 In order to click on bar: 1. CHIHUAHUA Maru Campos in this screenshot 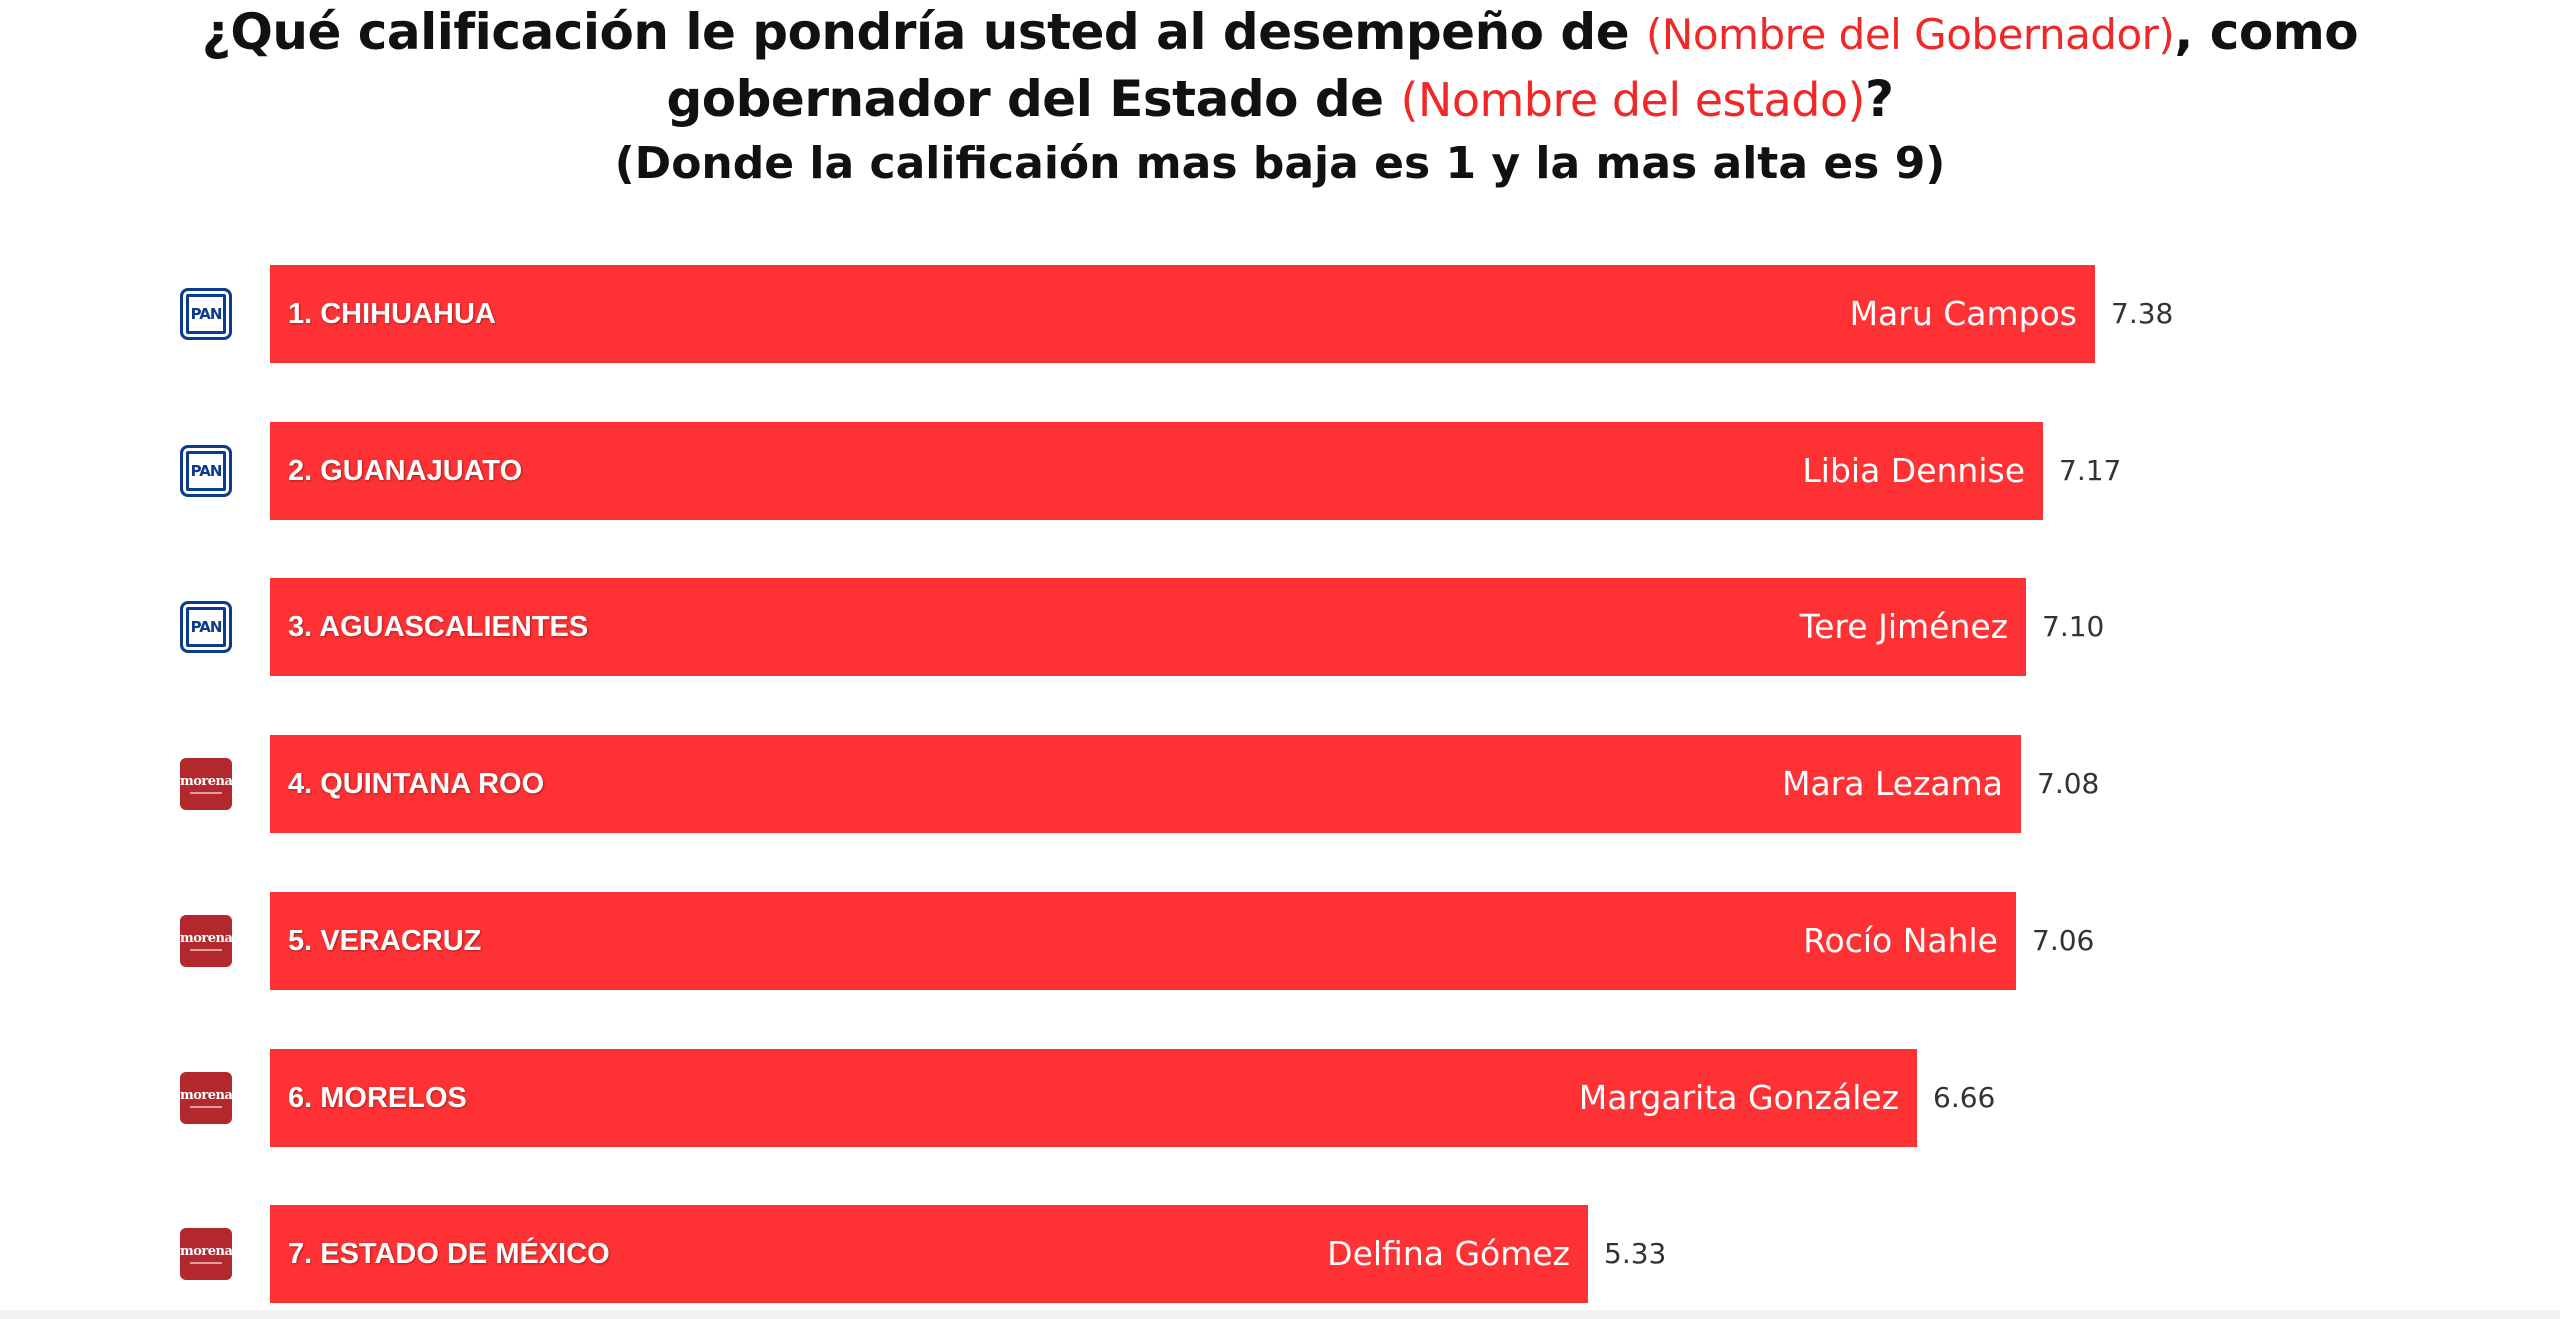, I will do `click(1182, 314)`.